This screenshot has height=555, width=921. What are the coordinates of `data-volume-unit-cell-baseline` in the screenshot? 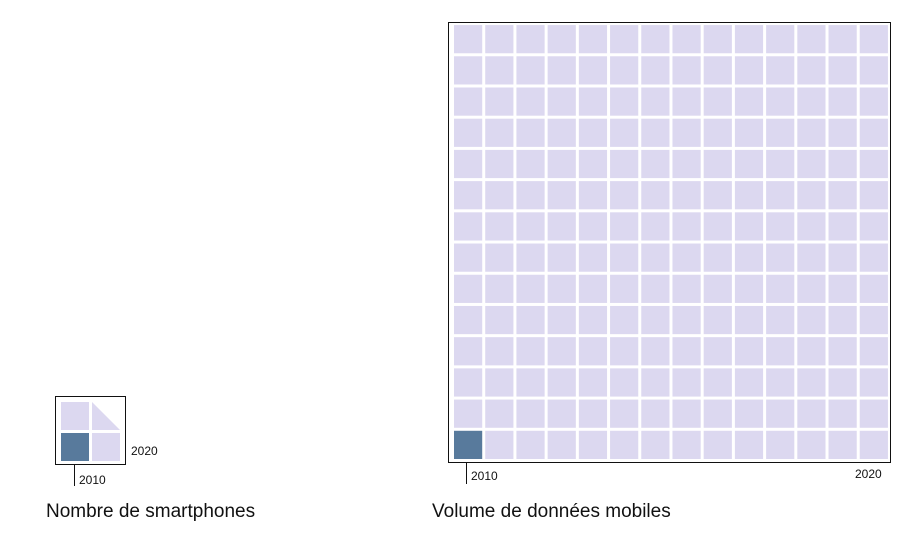 It's located at (468, 444).